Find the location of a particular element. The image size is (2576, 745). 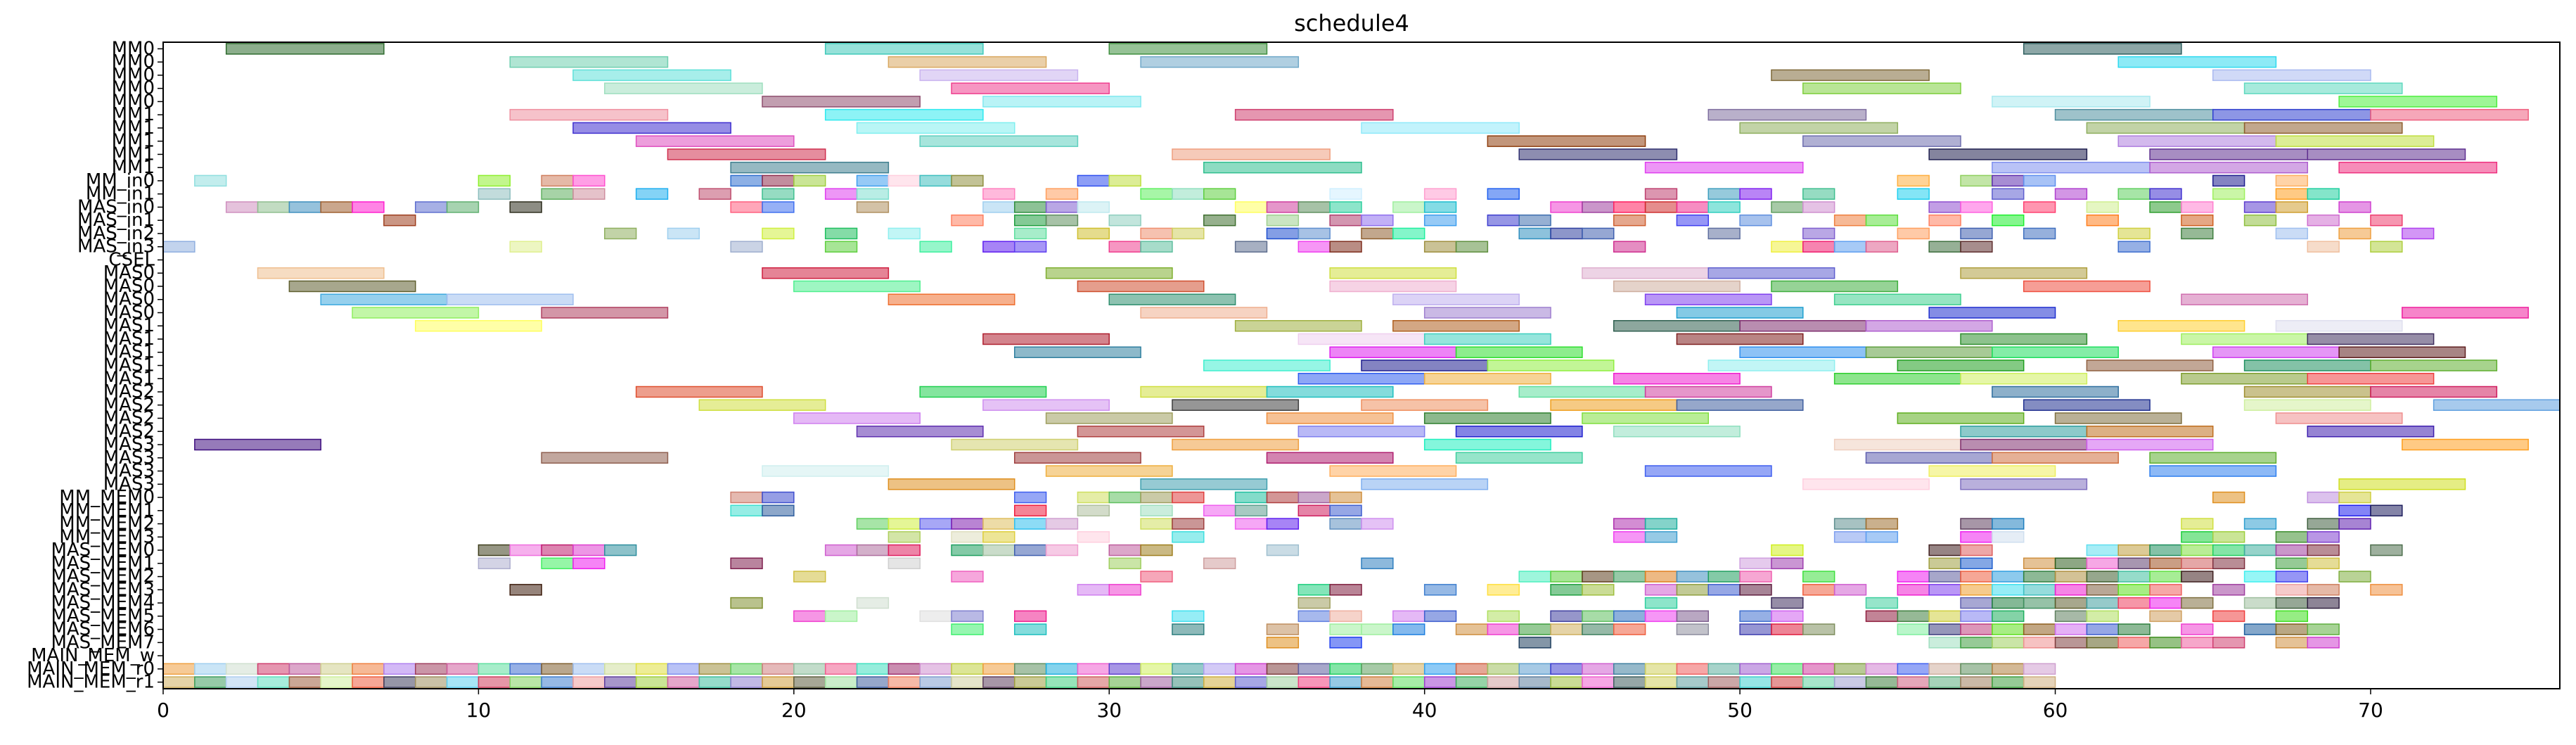

y-tick-label: MAS_in0 is located at coordinates (116, 206).